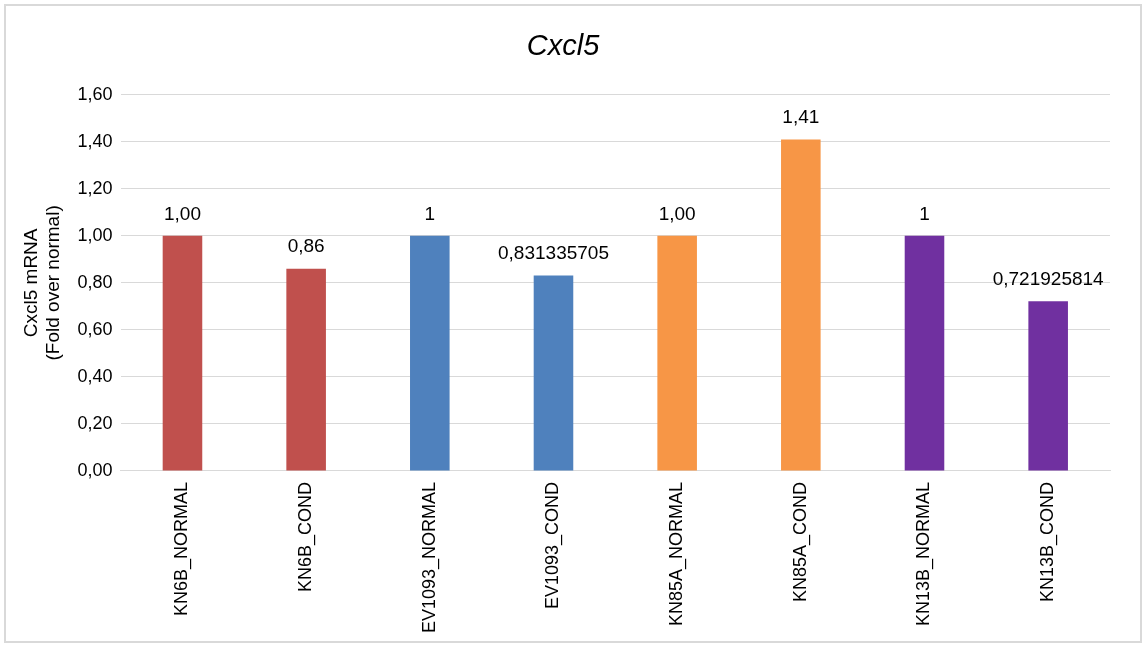  Describe the element at coordinates (677, 553) in the screenshot. I see `x-tick-label: KN85A_NORMAL` at that location.